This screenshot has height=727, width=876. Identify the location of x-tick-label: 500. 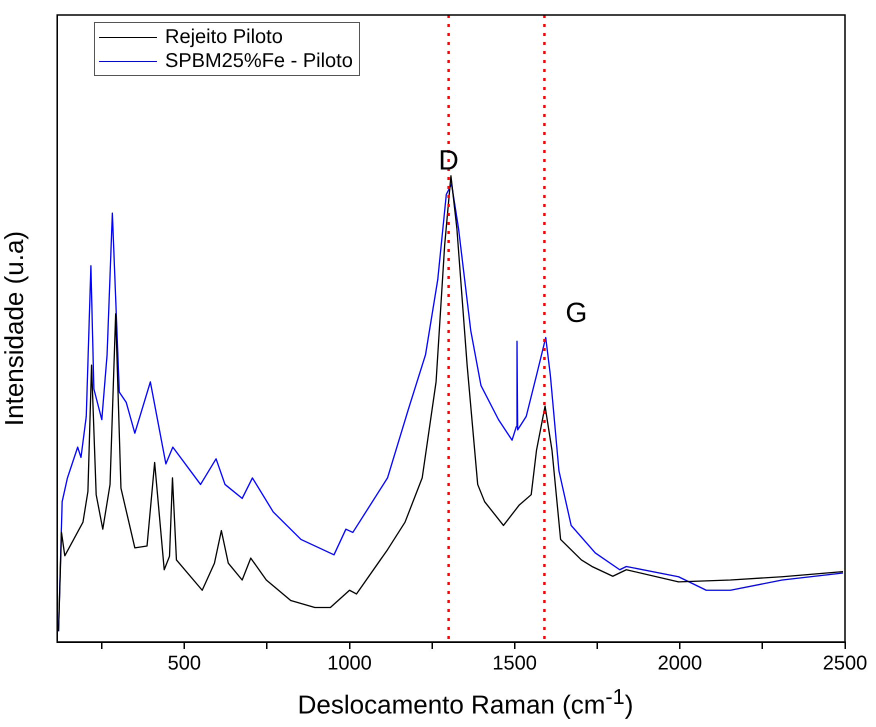
(185, 663).